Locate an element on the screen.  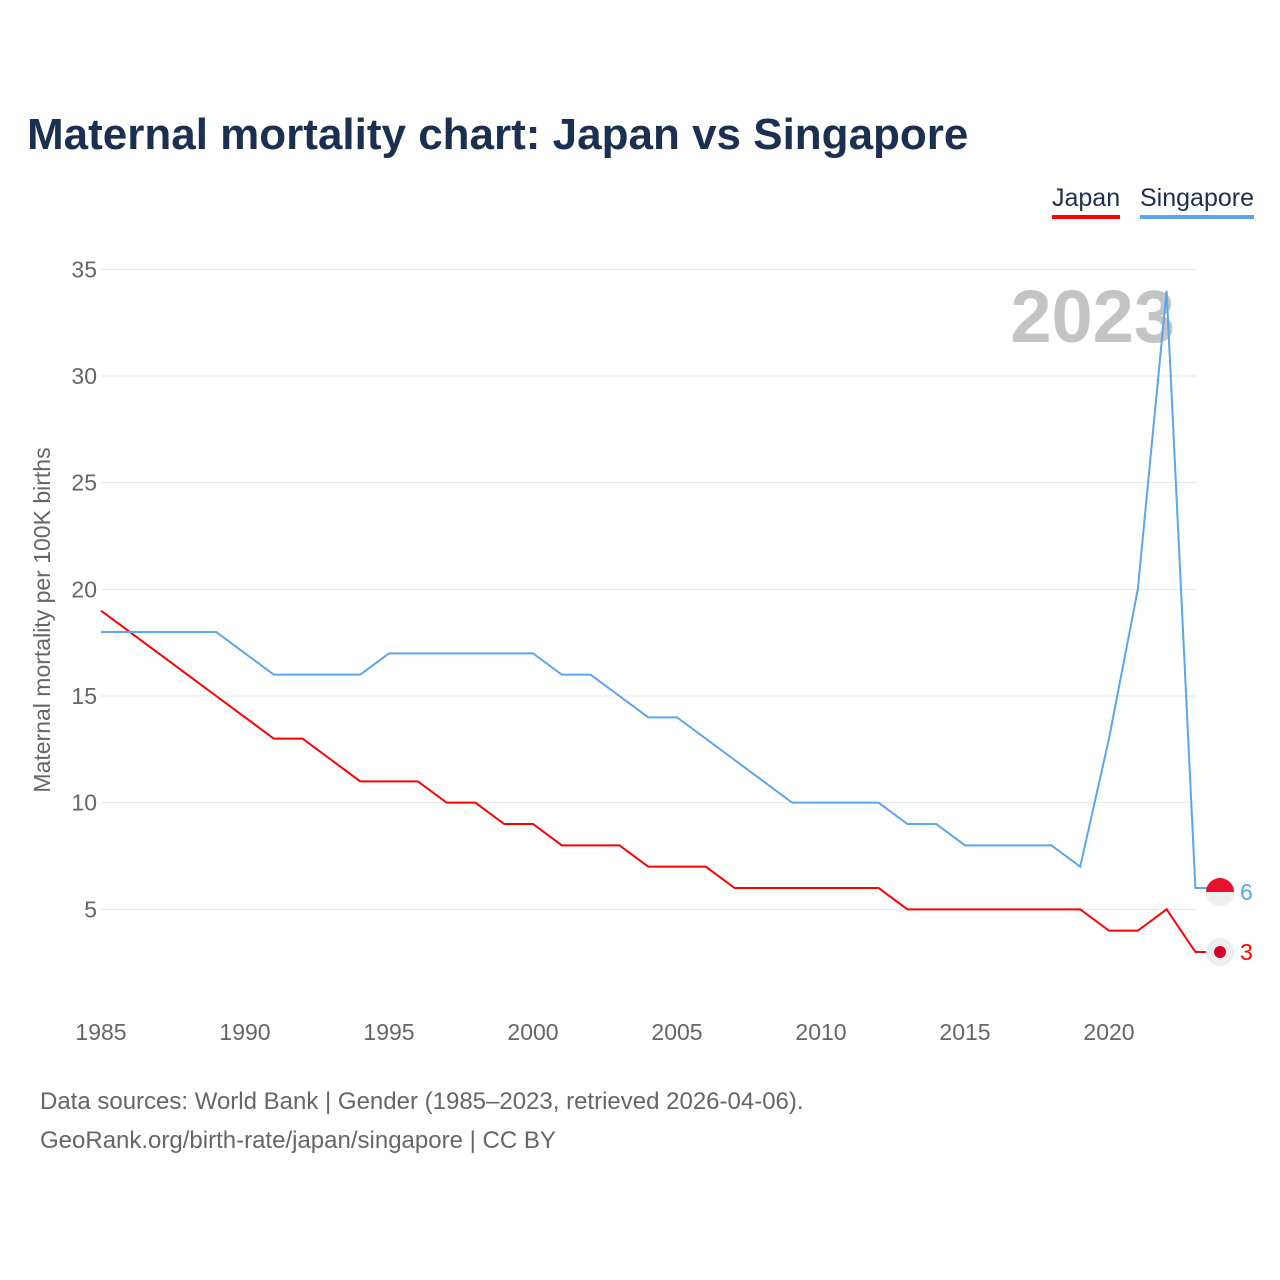
end-value-label: 6 is located at coordinates (1246, 892).